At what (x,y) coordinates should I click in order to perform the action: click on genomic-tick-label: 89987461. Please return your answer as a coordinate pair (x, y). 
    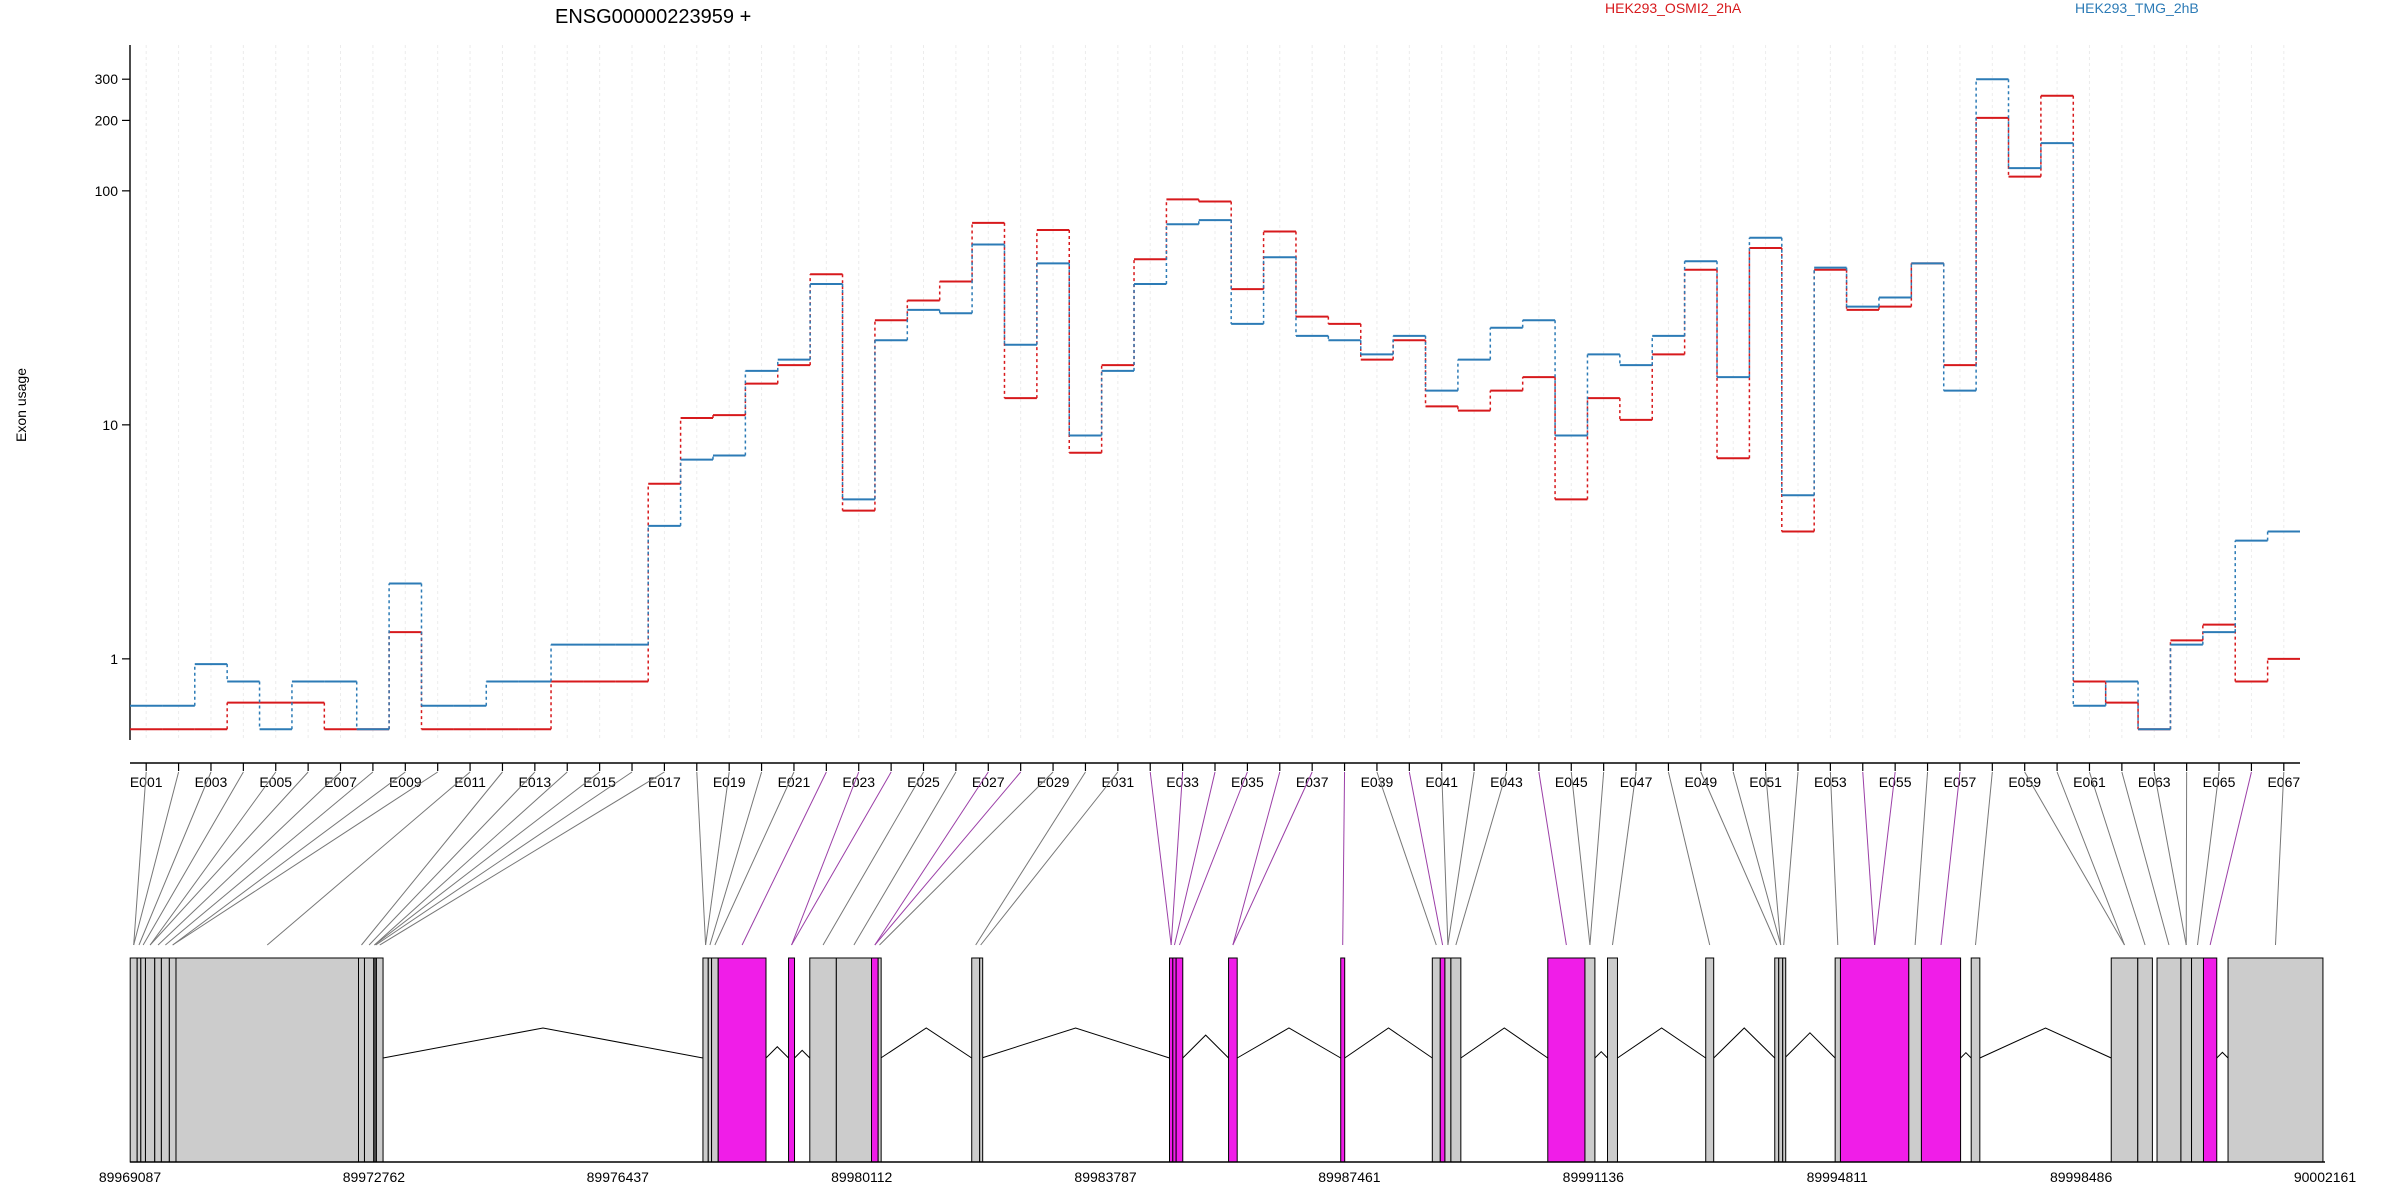
    Looking at the image, I should click on (1349, 1177).